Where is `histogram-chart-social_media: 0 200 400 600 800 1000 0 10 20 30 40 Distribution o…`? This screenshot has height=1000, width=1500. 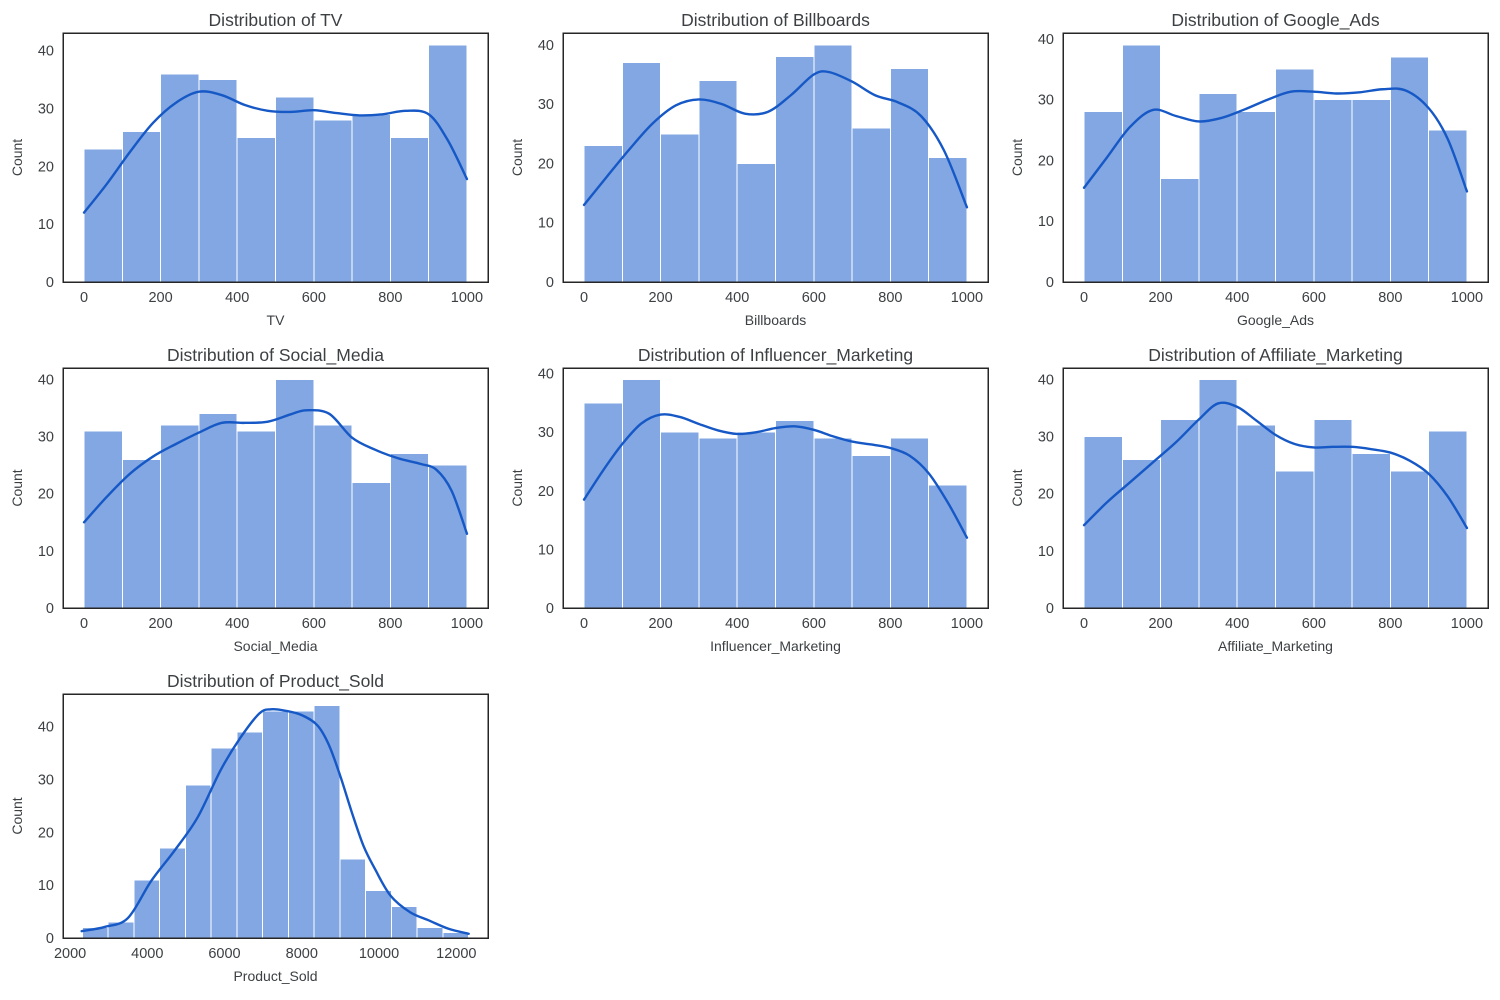 histogram-chart-social_media: 0 200 400 600 800 1000 0 10 20 30 40 Distribution o… is located at coordinates (250, 499).